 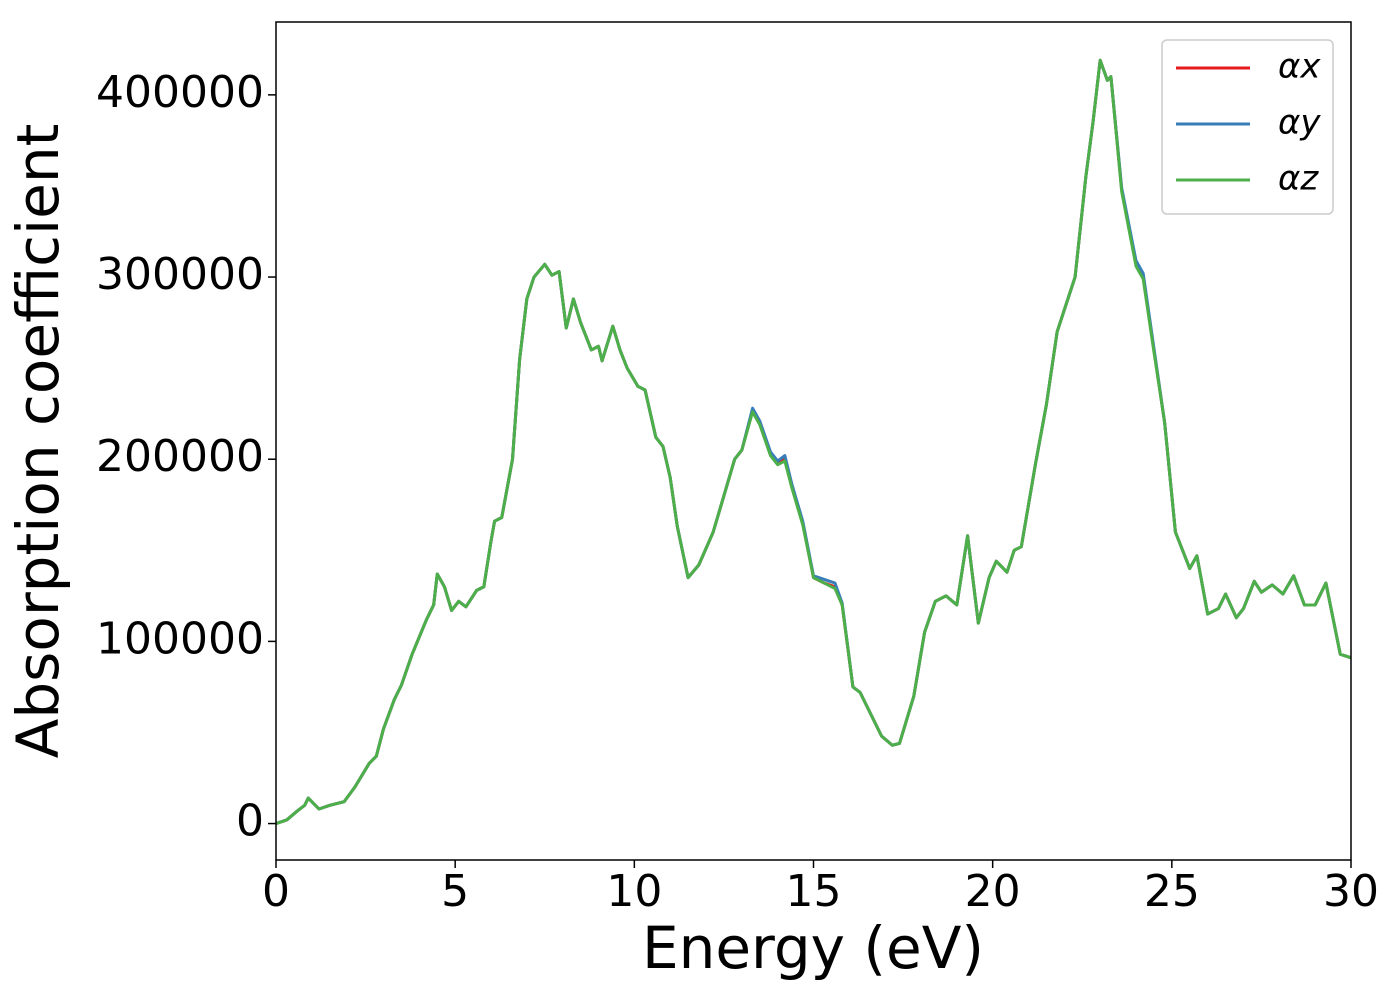 What do you see at coordinates (1298, 179) in the screenshot?
I see `legend-label: αz` at bounding box center [1298, 179].